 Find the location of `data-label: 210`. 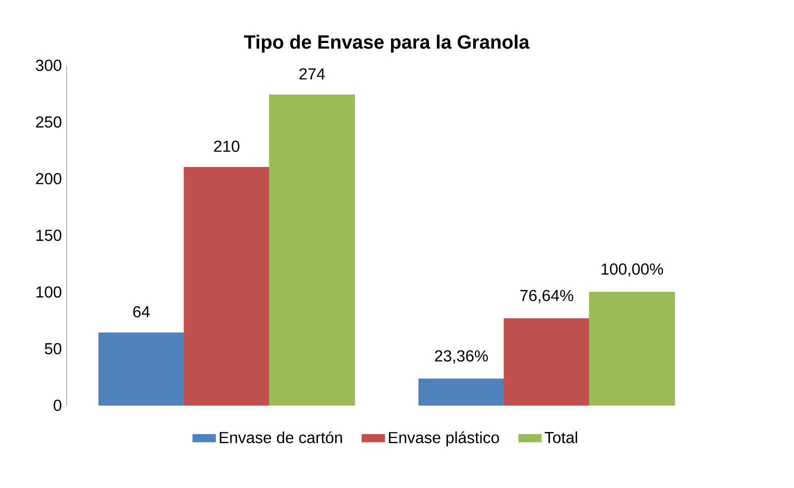

data-label: 210 is located at coordinates (227, 146).